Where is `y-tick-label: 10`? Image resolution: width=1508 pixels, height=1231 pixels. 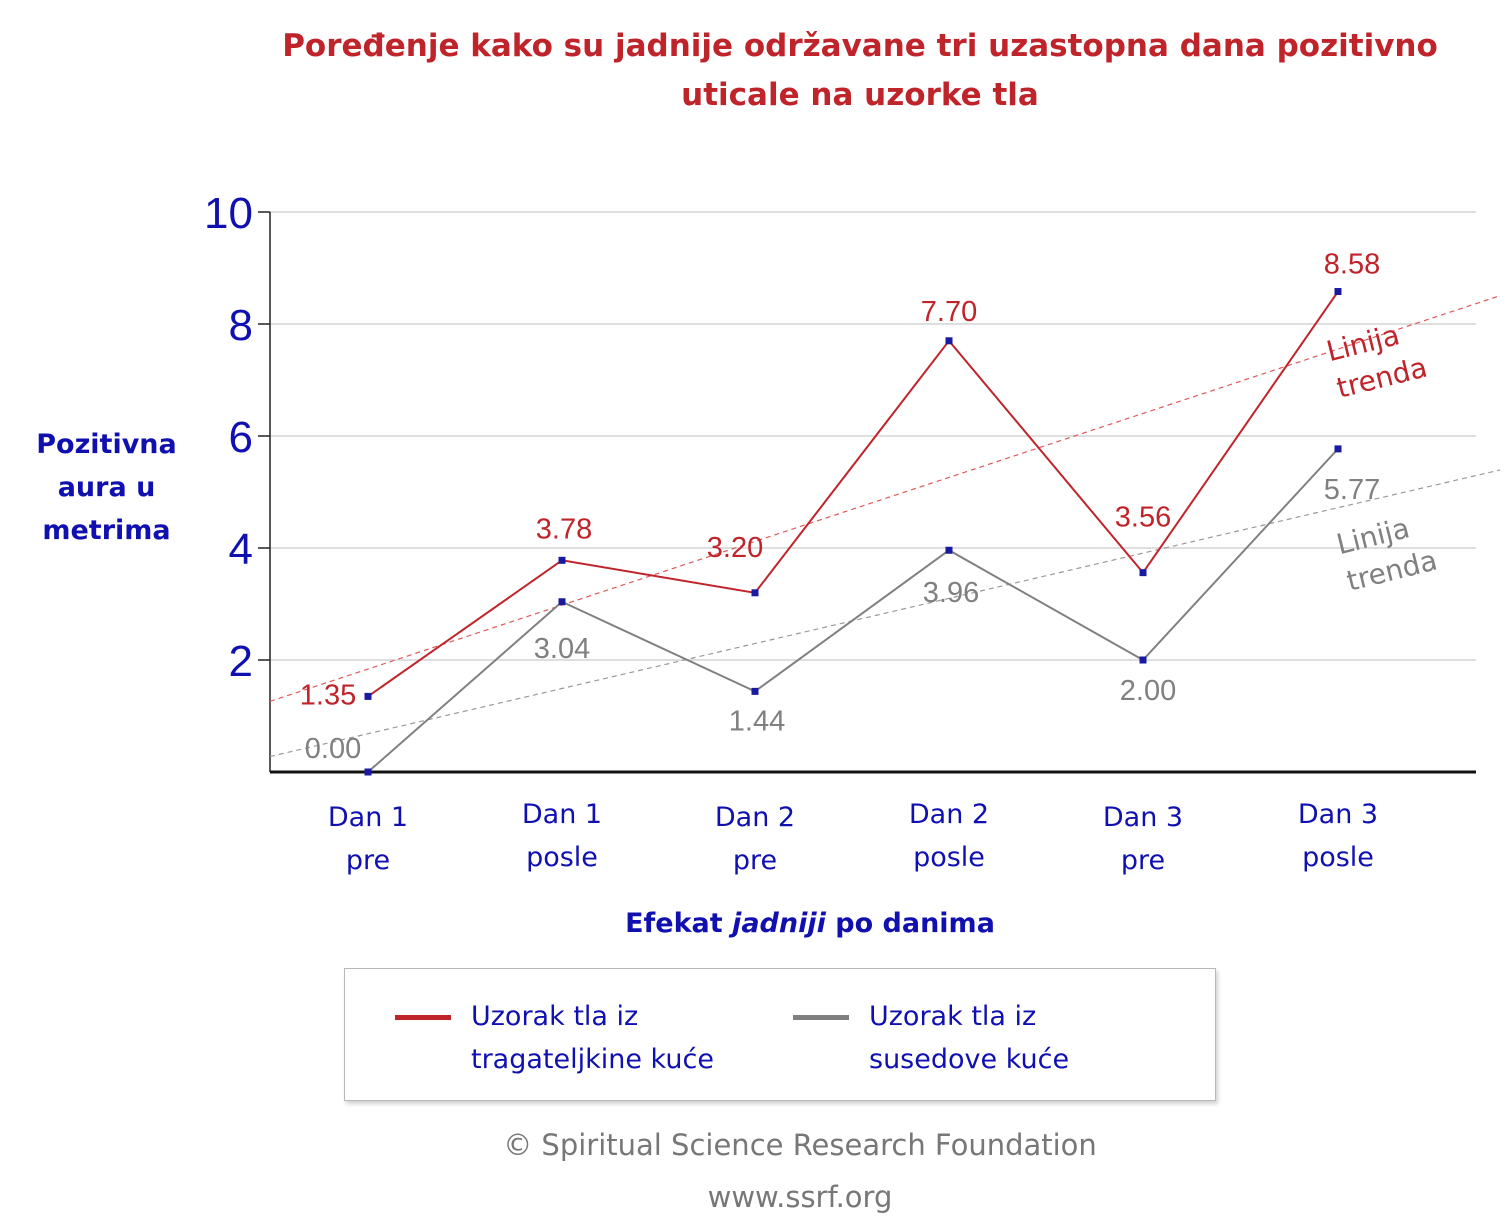
y-tick-label: 10 is located at coordinates (228, 213).